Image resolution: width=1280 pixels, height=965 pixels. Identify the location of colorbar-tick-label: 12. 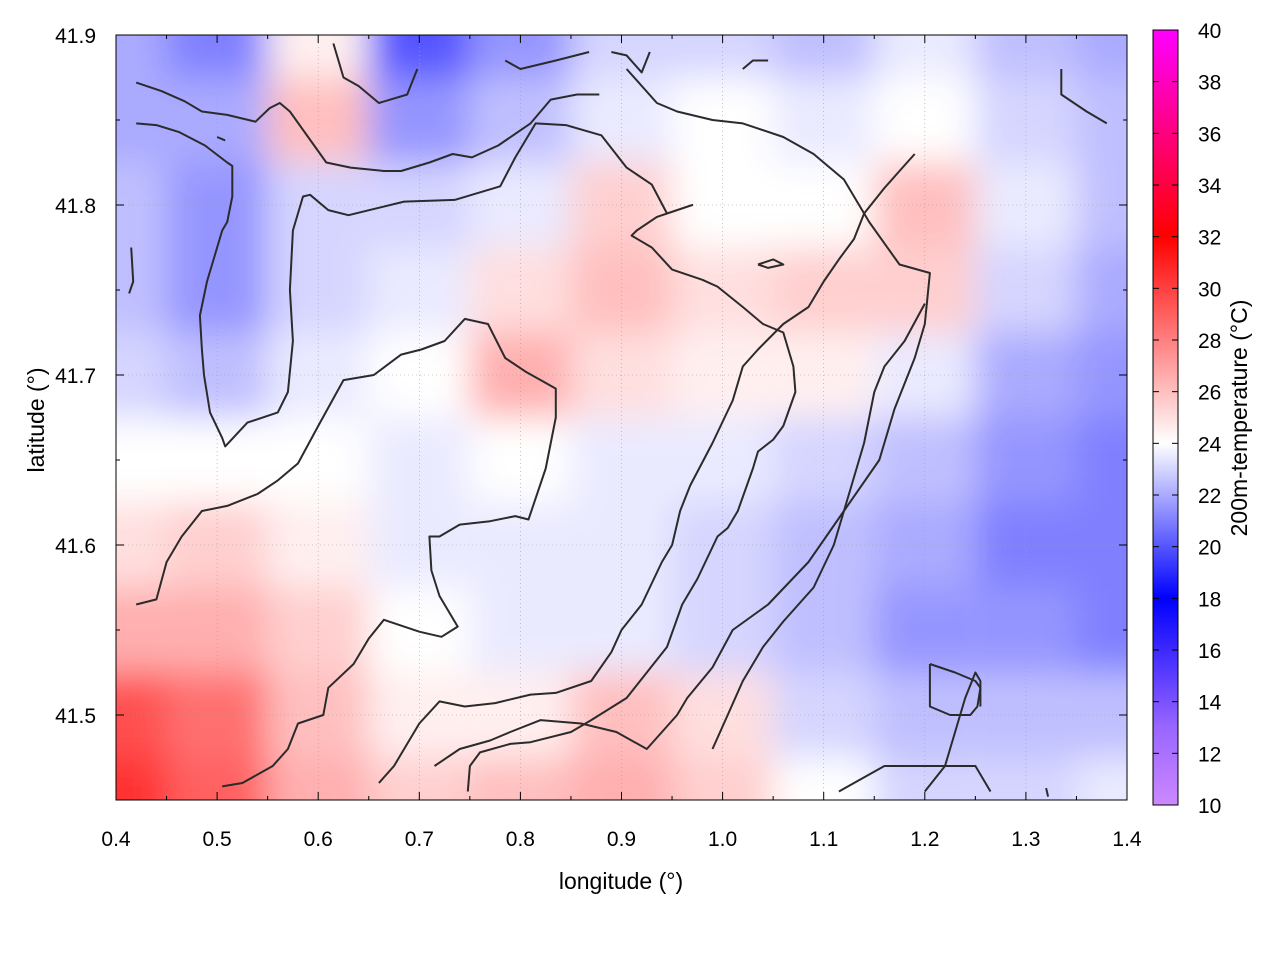
(1209, 754).